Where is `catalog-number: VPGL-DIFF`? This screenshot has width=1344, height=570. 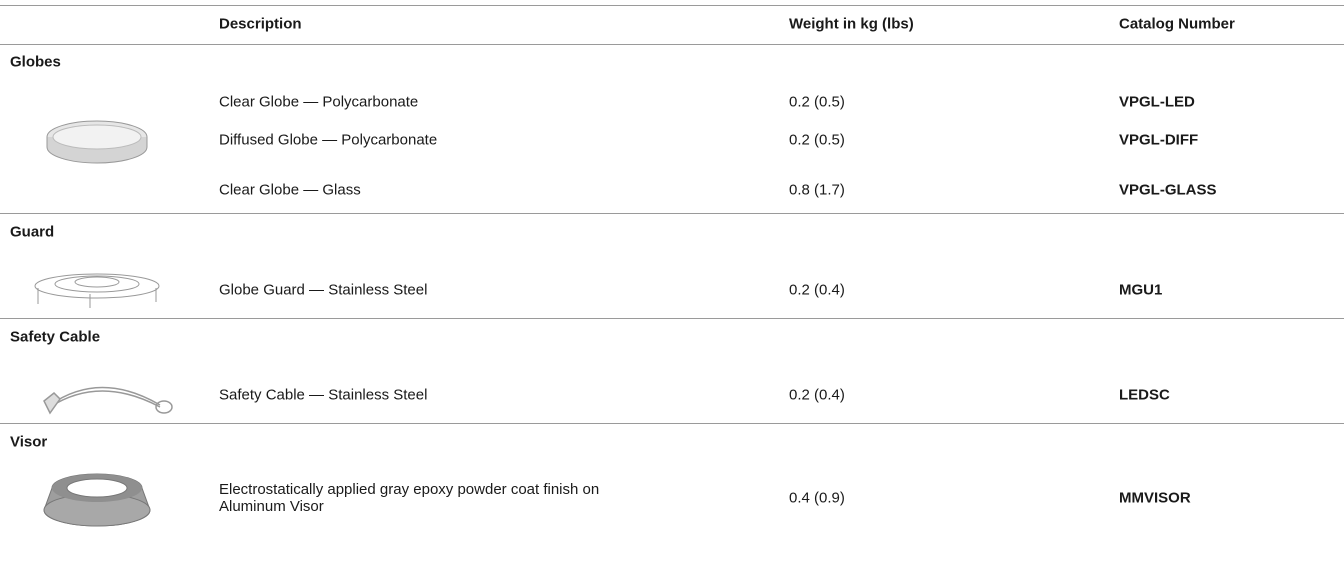
catalog-number: VPGL-DIFF is located at coordinates (1159, 140).